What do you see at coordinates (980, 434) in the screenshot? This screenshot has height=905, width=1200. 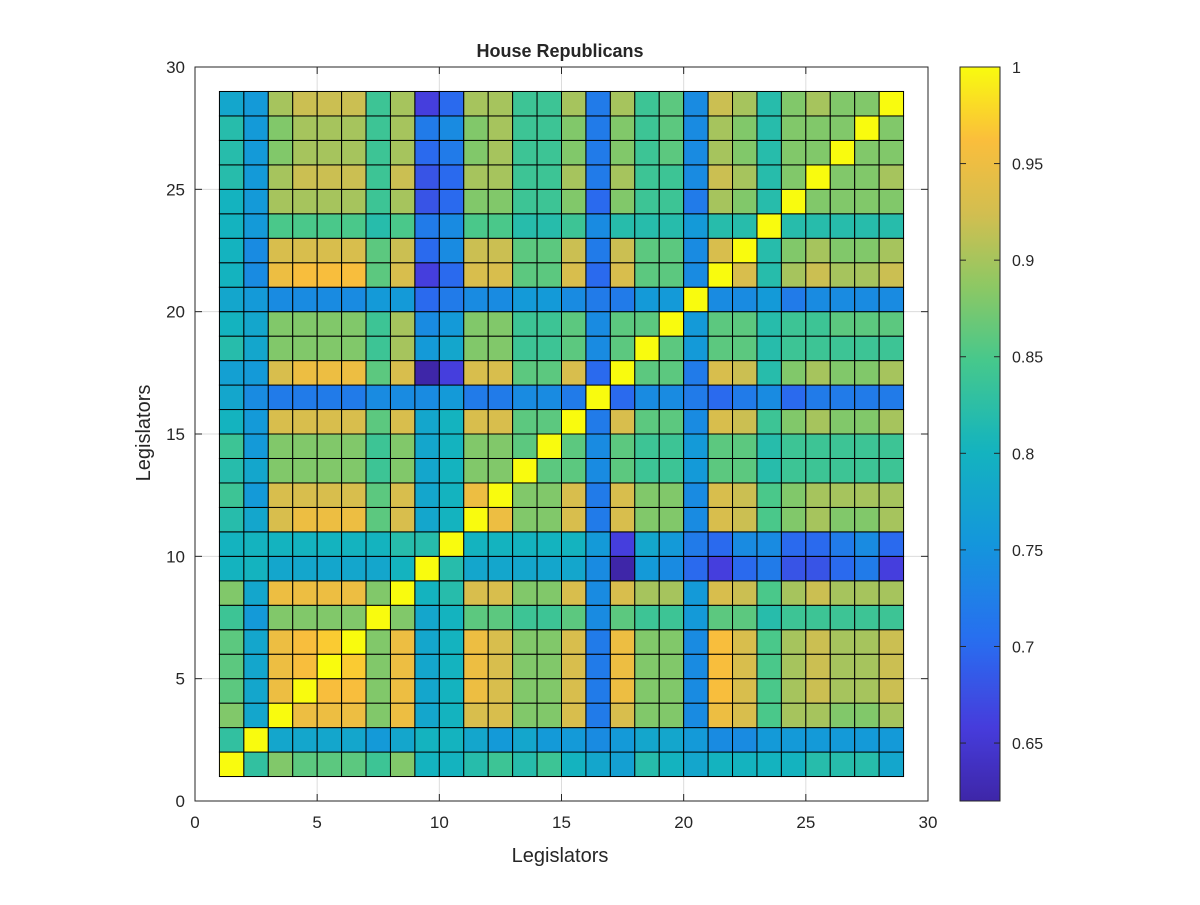 I see `colorbar-gradient` at bounding box center [980, 434].